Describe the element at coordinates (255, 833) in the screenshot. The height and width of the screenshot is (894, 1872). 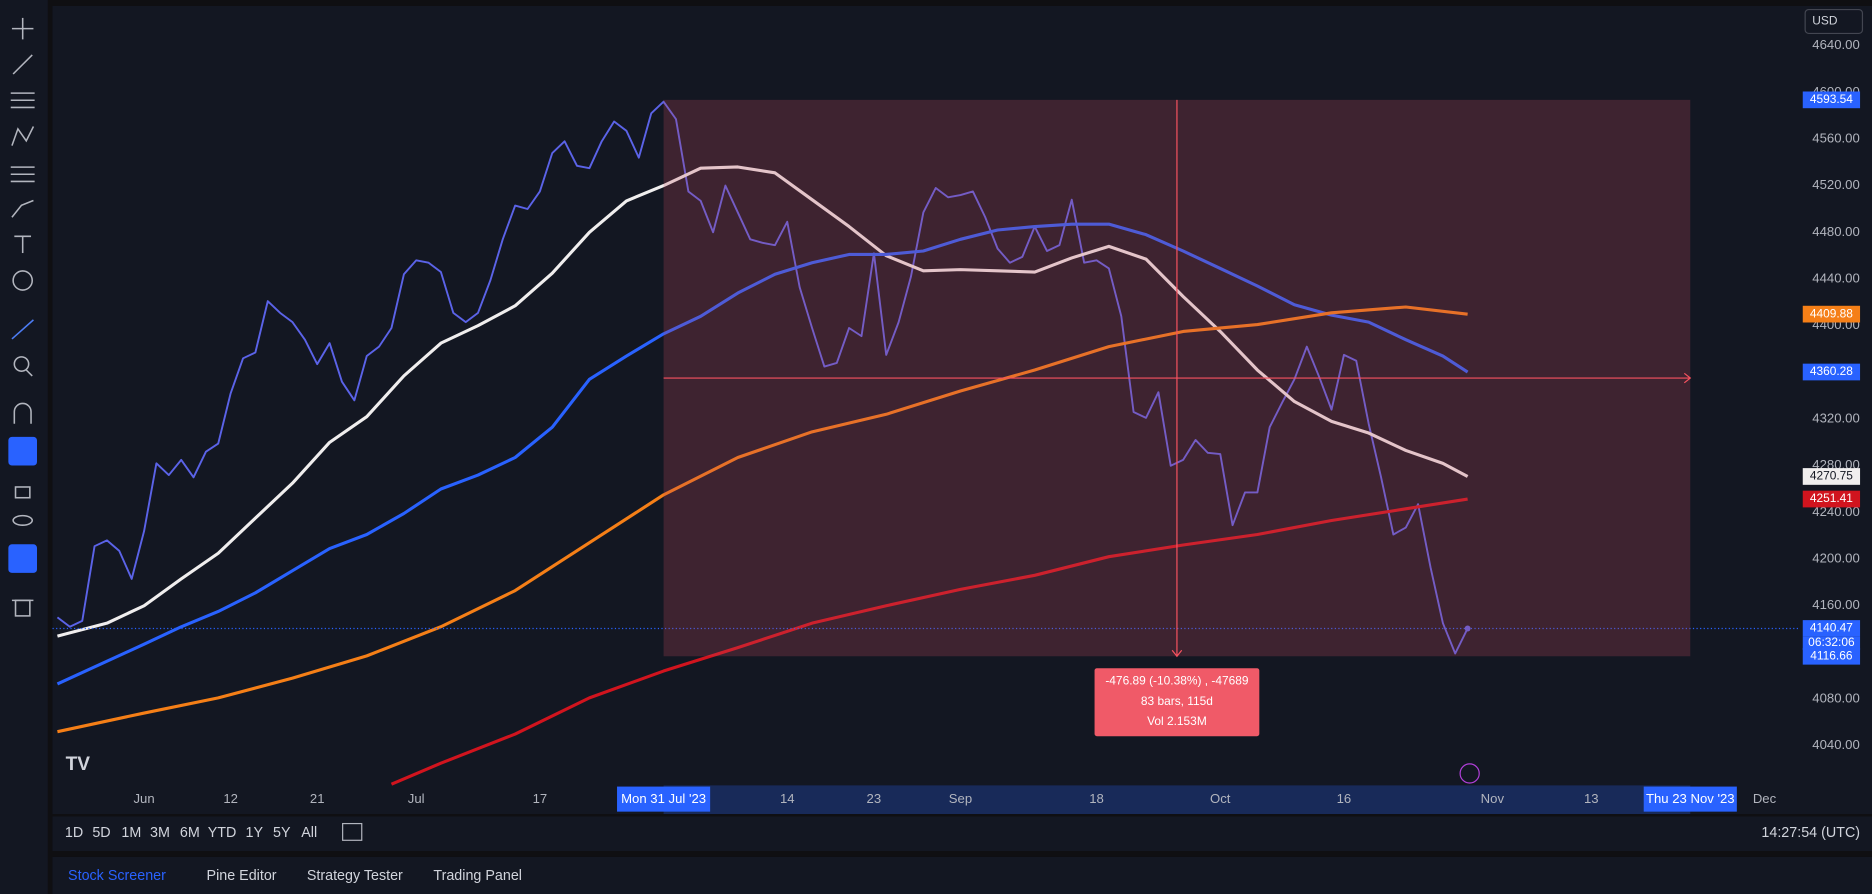
I see `timeframe-button: 1Y` at that location.